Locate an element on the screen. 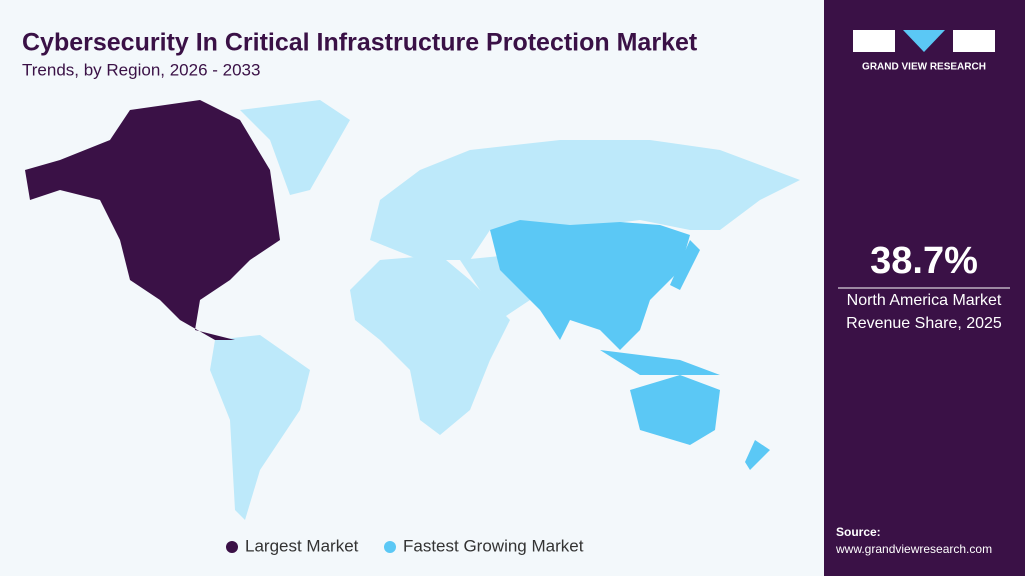 Image resolution: width=1025 pixels, height=581 pixels. asia-pacific is located at coordinates (630, 345).